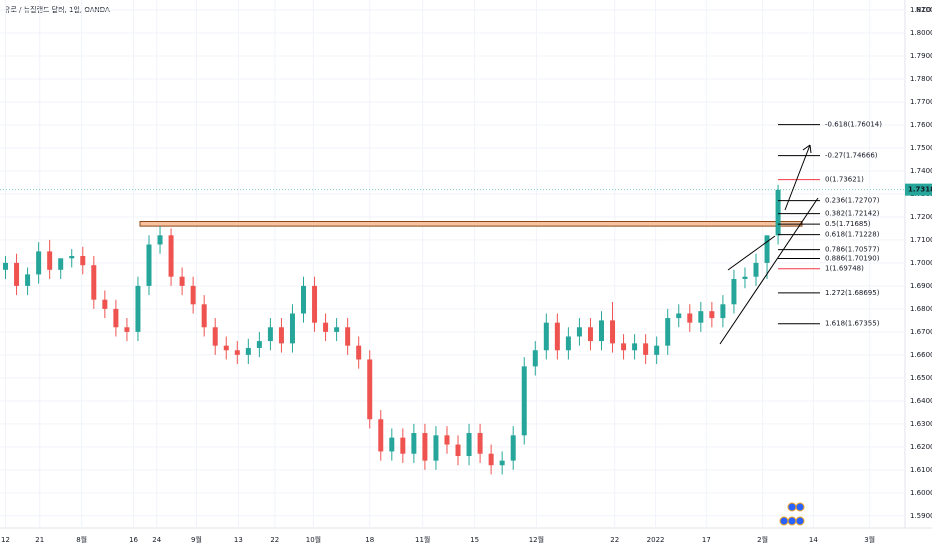 The width and height of the screenshot is (932, 550). What do you see at coordinates (869, 539) in the screenshot?
I see `x-tick-label: 3월` at bounding box center [869, 539].